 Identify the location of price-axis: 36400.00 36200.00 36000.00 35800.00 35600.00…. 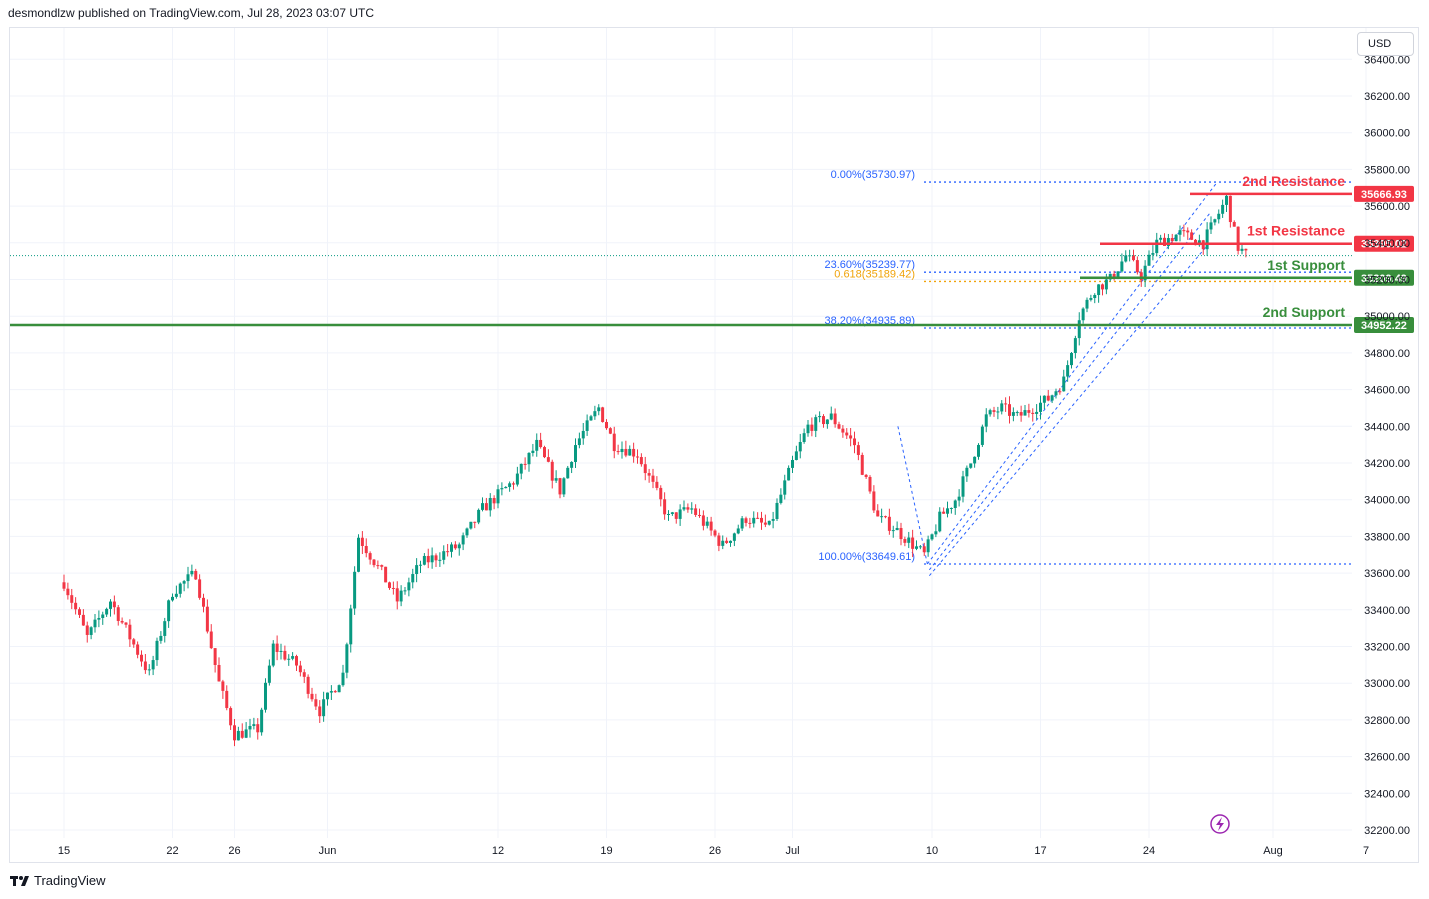
(1387, 445).